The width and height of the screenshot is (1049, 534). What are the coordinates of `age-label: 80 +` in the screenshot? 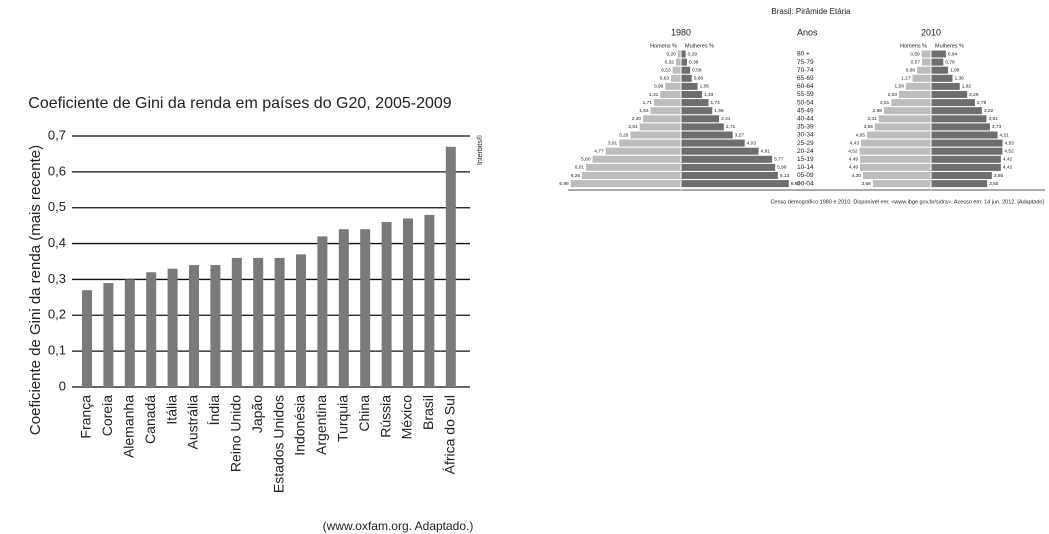 It's located at (803, 54).